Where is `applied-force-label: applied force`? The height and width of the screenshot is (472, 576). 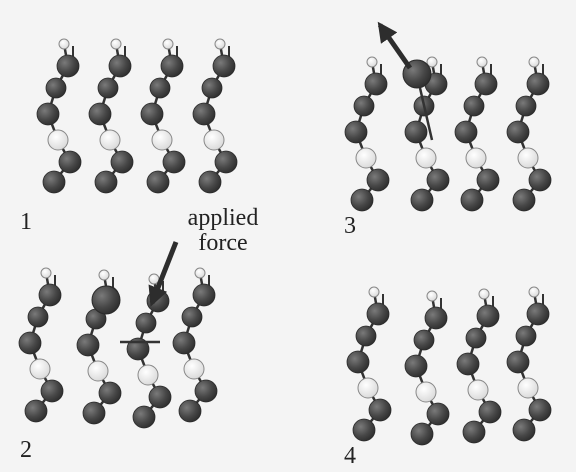 applied-force-label: applied force is located at coordinates (223, 230).